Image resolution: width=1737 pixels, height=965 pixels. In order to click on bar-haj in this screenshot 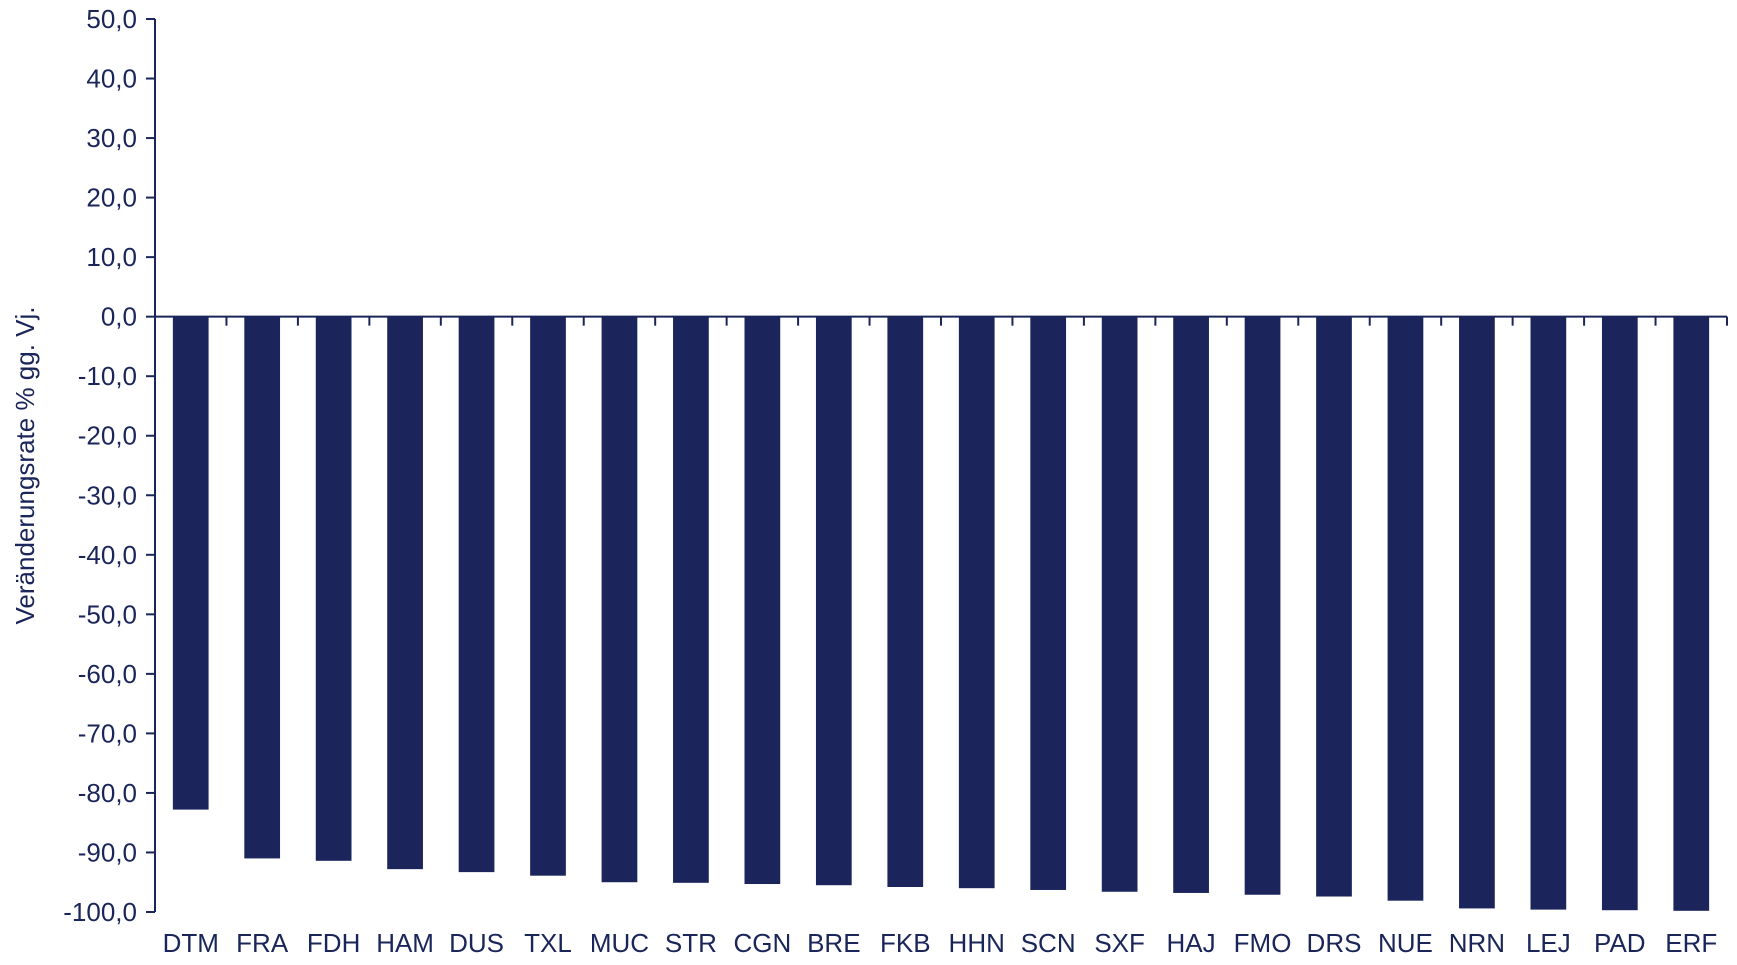, I will do `click(1191, 604)`.